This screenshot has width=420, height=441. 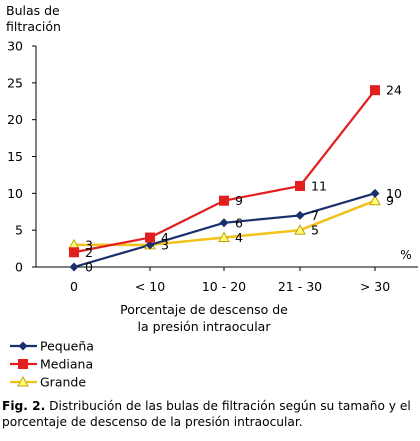 What do you see at coordinates (74, 286) in the screenshot?
I see `x-tick-label: 0` at bounding box center [74, 286].